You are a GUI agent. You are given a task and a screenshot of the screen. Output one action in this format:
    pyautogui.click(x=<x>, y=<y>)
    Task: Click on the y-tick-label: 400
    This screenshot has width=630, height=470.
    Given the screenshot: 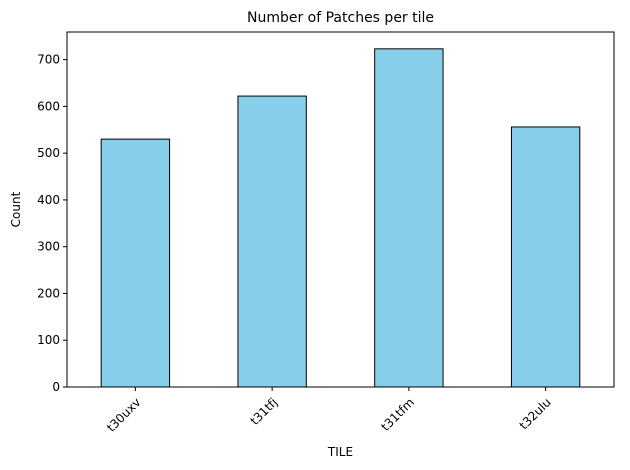 What is the action you would take?
    pyautogui.click(x=48, y=200)
    